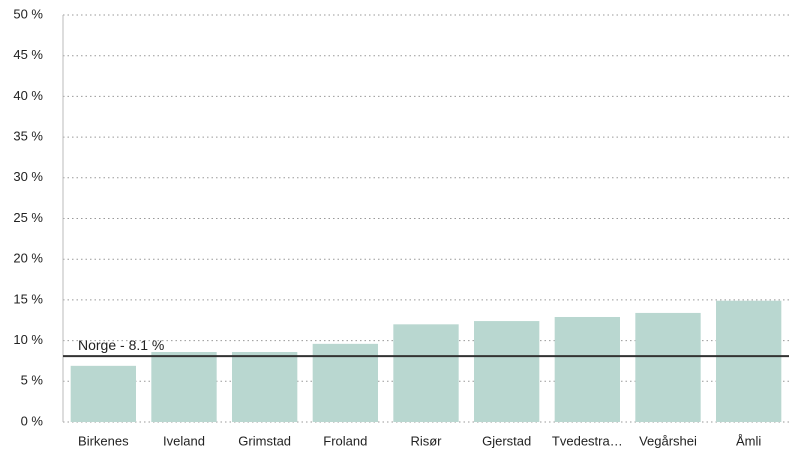 The width and height of the screenshot is (789, 451). Describe the element at coordinates (28, 339) in the screenshot. I see `y-tick-label: 10 %` at that location.